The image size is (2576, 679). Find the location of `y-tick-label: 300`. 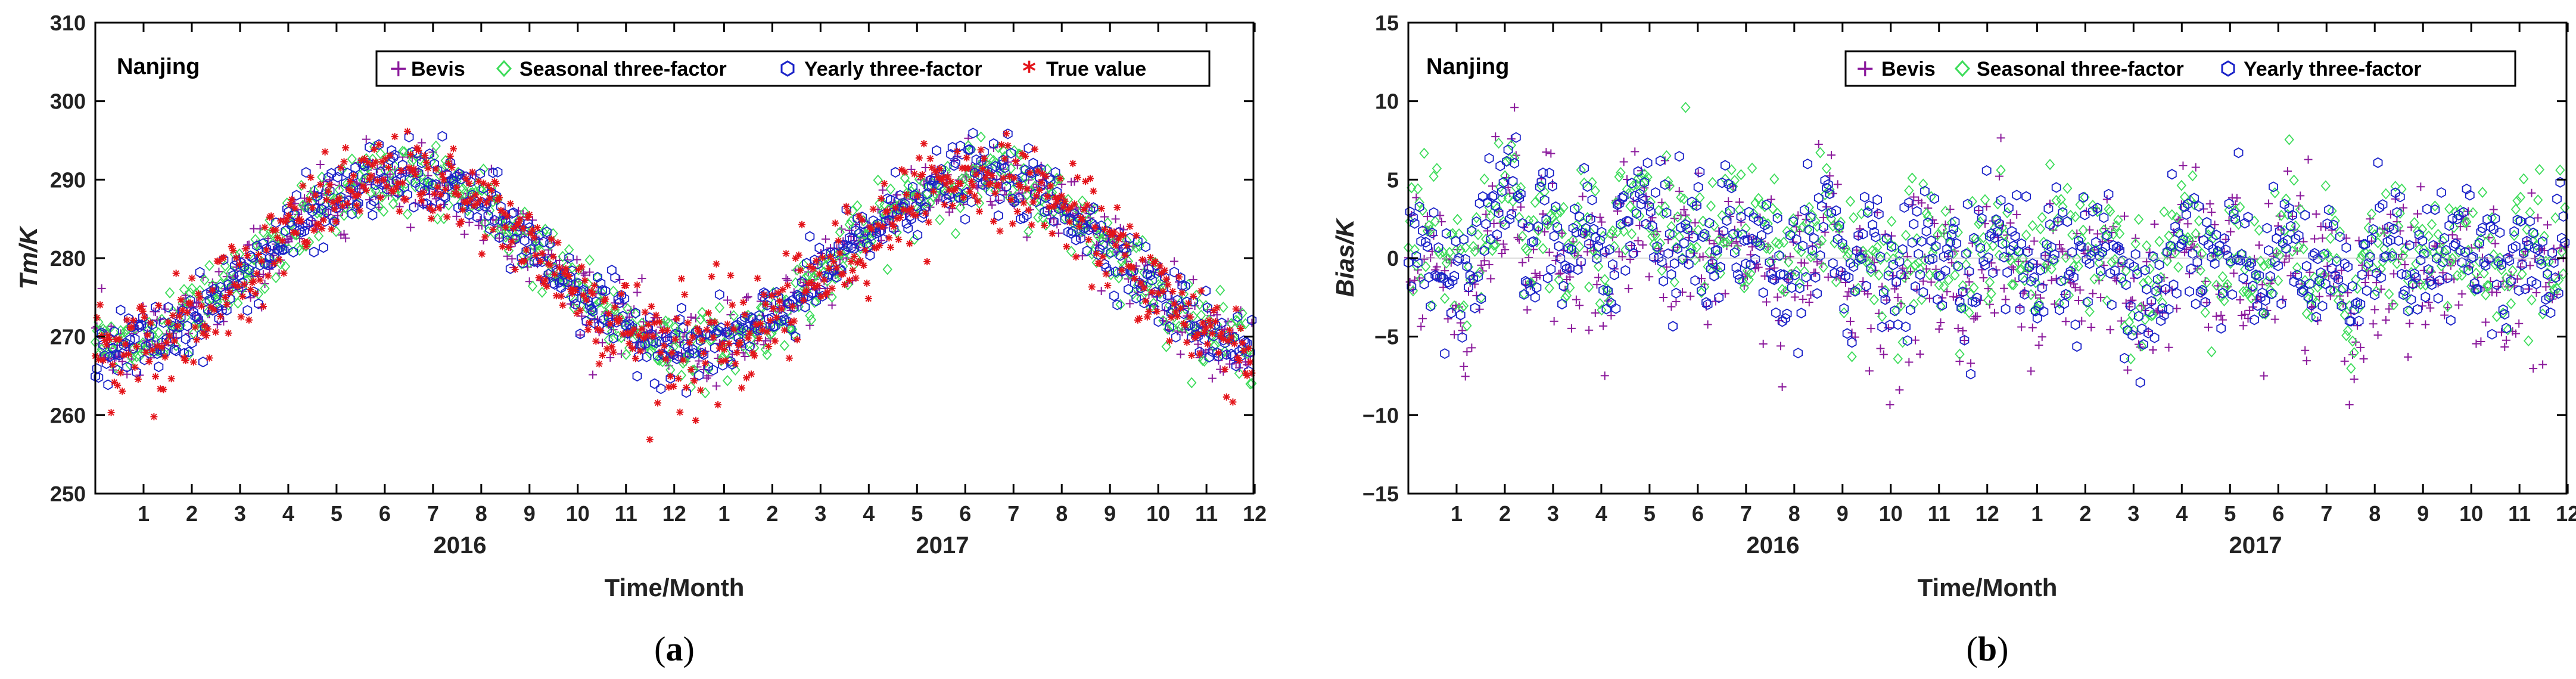

y-tick-label: 300 is located at coordinates (68, 101).